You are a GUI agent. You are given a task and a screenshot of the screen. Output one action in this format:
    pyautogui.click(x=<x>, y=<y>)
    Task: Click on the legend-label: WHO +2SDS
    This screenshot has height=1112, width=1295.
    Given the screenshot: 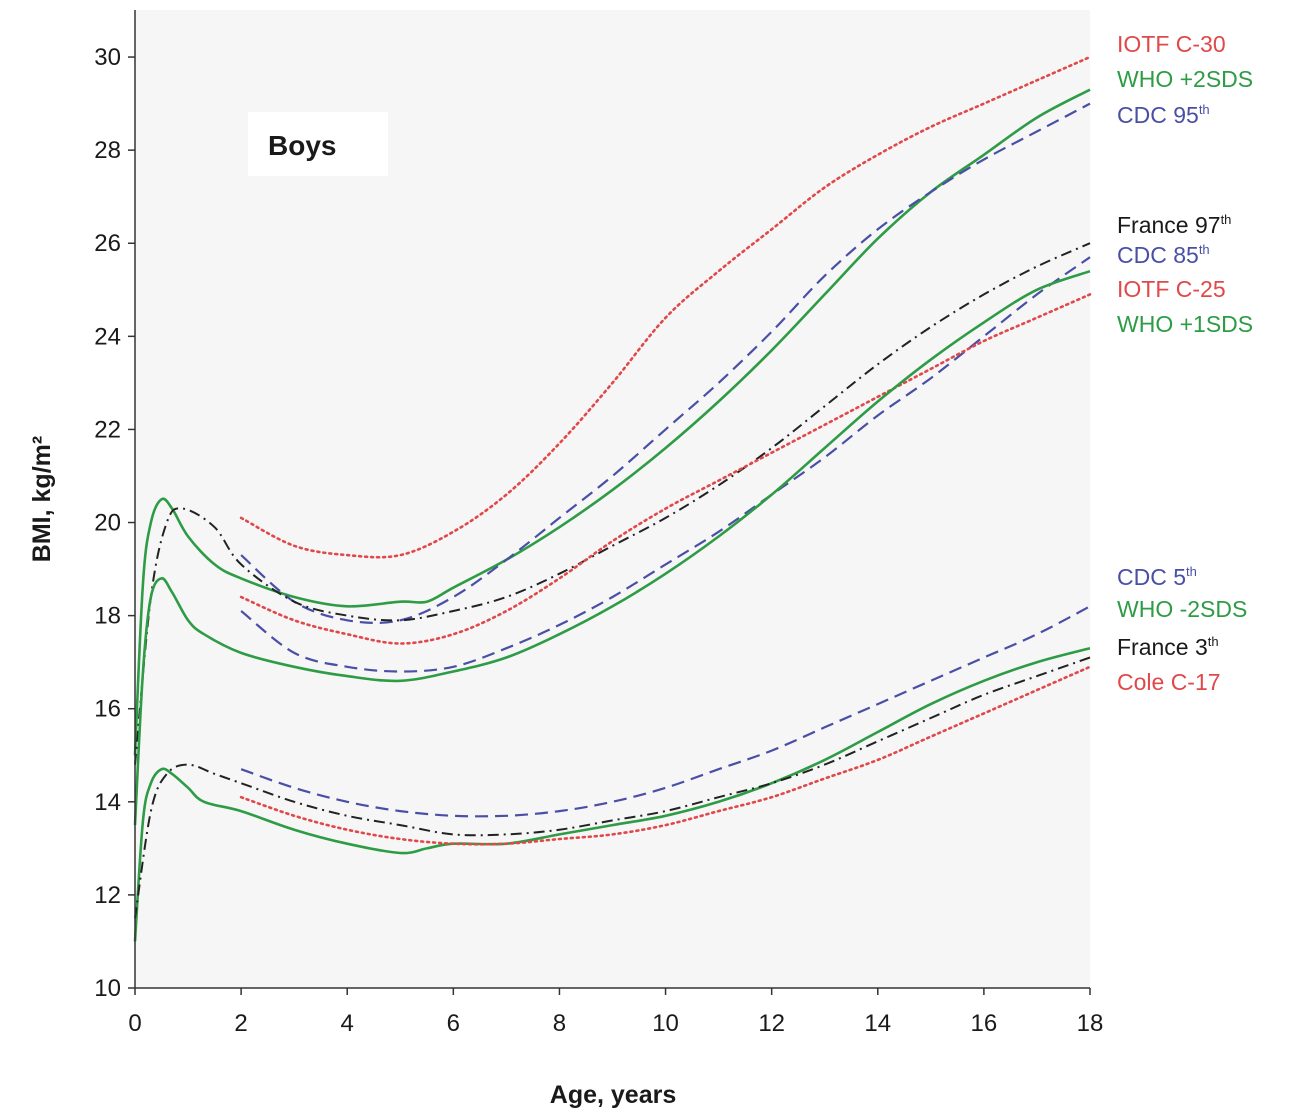 What is the action you would take?
    pyautogui.click(x=1185, y=79)
    